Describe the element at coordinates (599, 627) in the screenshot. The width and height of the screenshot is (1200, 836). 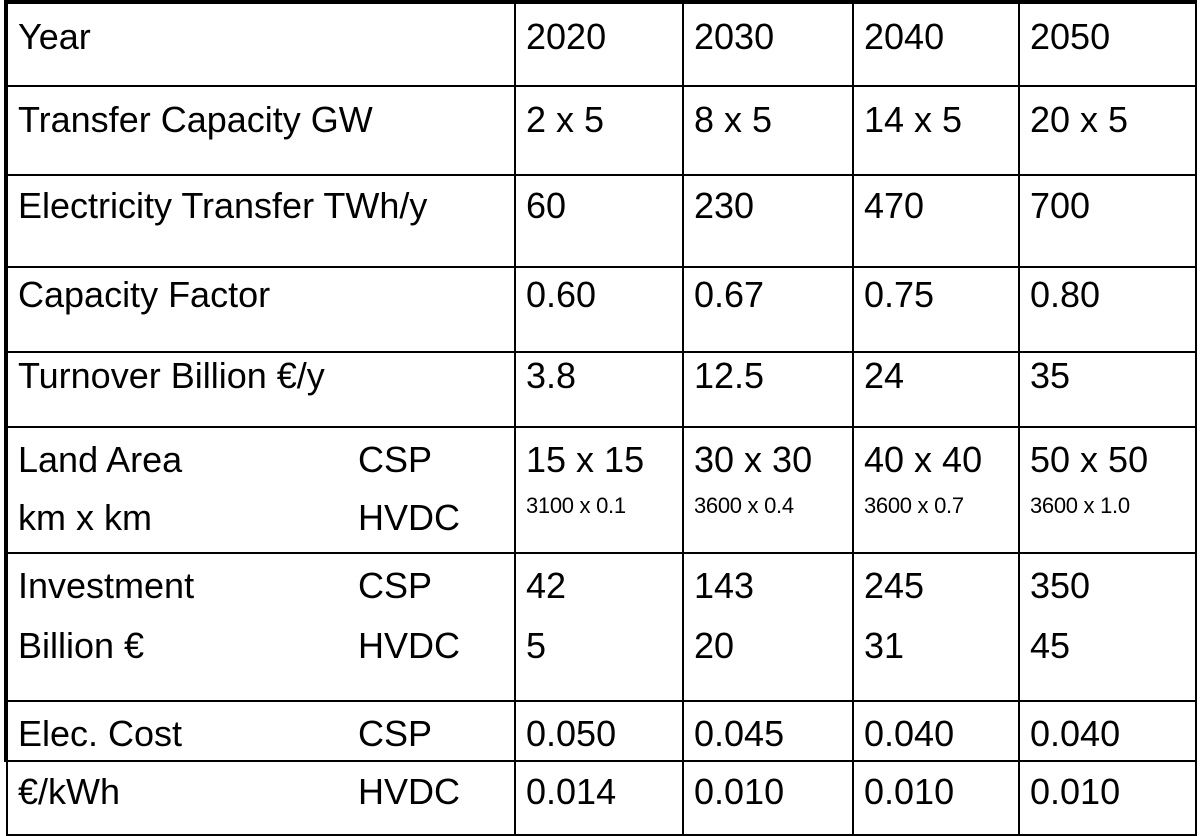
I see `value-cell: 42 5` at that location.